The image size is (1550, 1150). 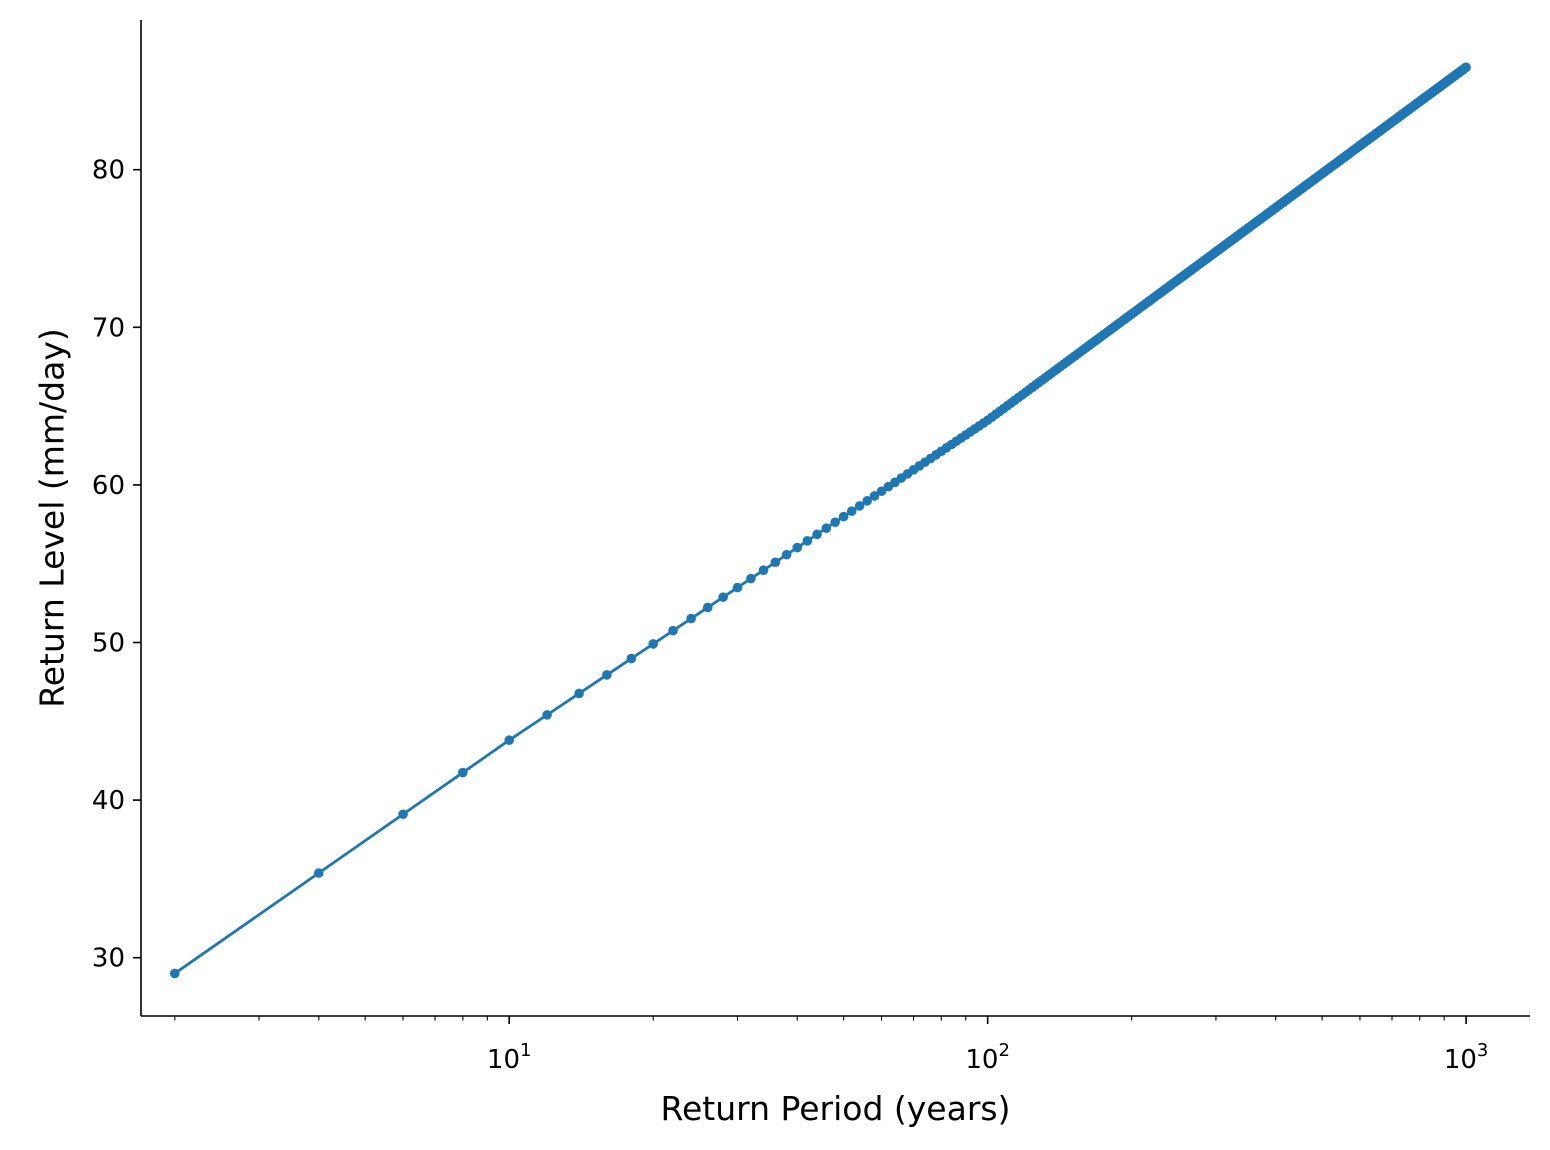 I want to click on x-axis-ticks: 10¹ 10² 10³, so click(x=987, y=1045).